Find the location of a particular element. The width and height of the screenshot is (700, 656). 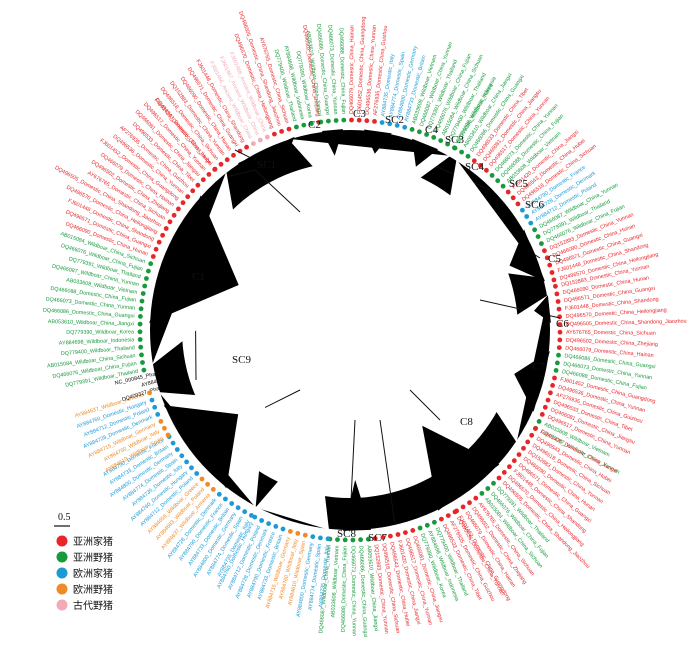

clade-label-c3: C3 is located at coordinates (359, 114).